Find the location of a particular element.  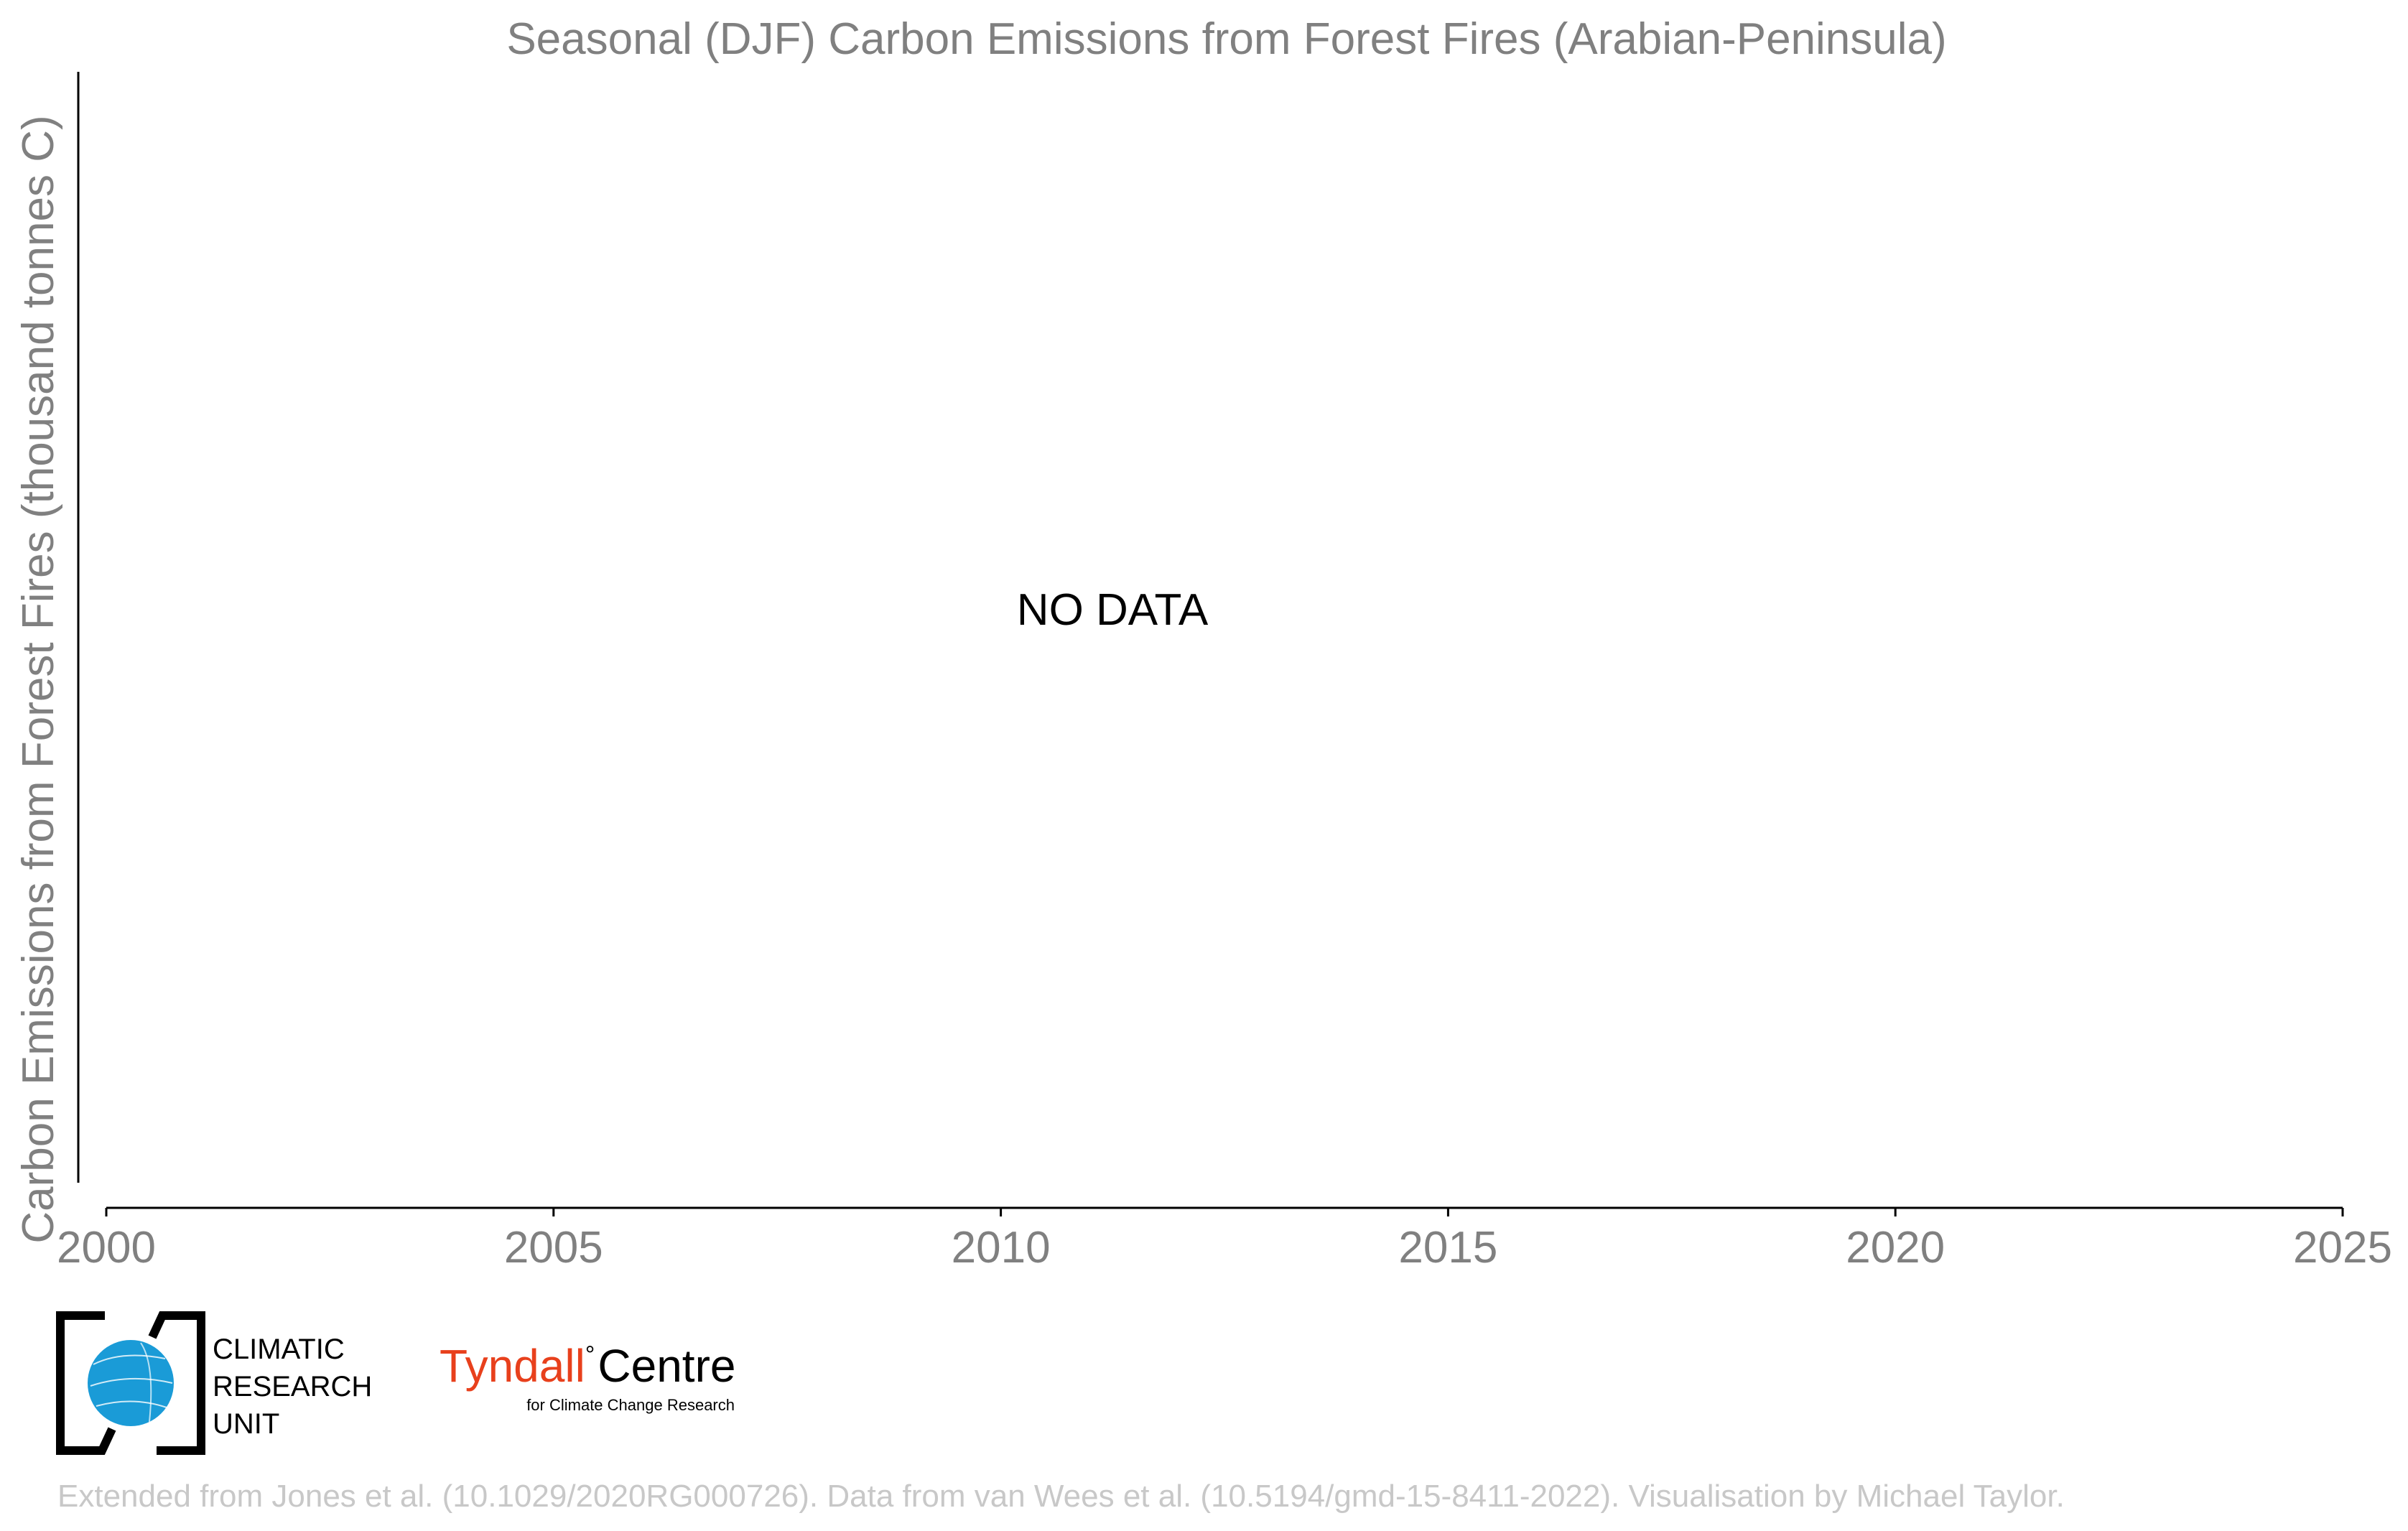

tyndall-centre: Centre is located at coordinates (666, 1366).